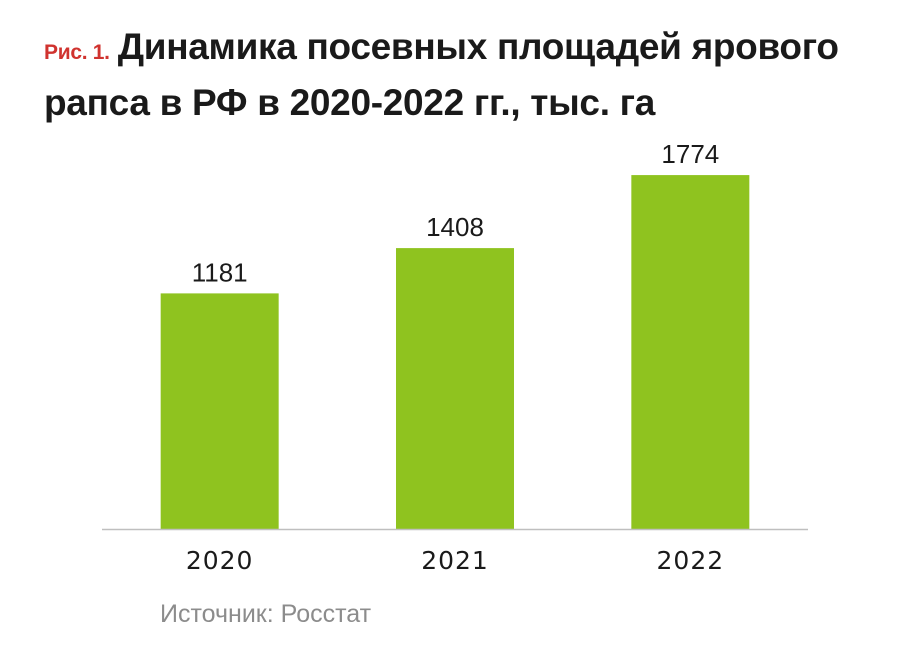 Image resolution: width=908 pixels, height=658 pixels. What do you see at coordinates (690, 352) in the screenshot?
I see `bar-2022` at bounding box center [690, 352].